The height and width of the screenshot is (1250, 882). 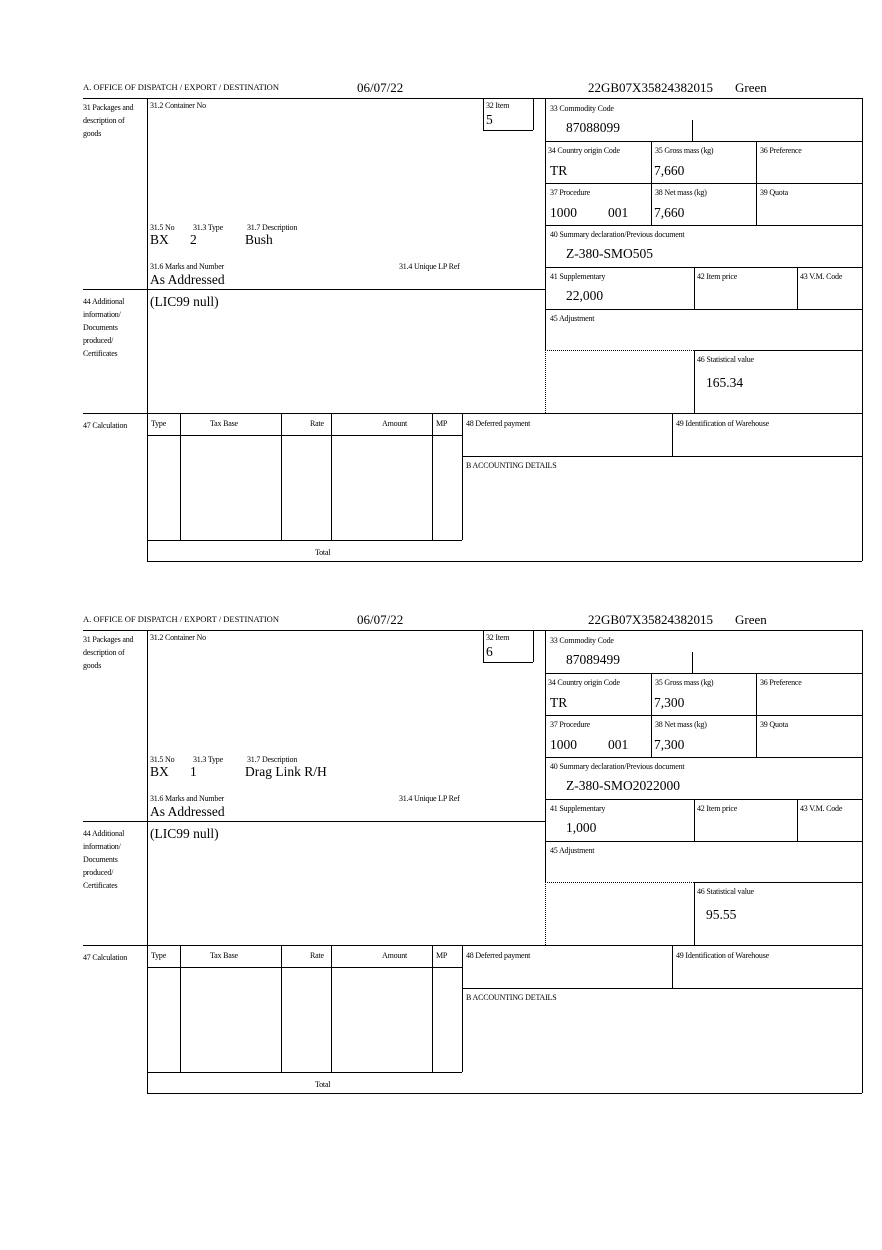 I want to click on summary-document: Z-380-SMO2022000, so click(x=623, y=785).